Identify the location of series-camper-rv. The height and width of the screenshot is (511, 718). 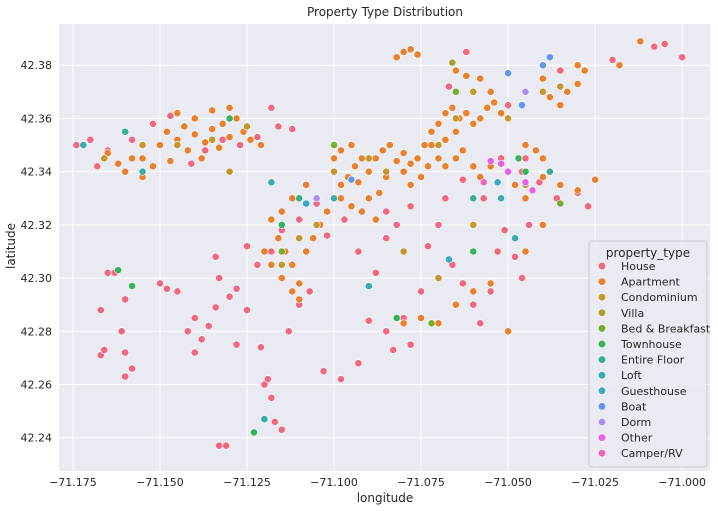
(483, 182).